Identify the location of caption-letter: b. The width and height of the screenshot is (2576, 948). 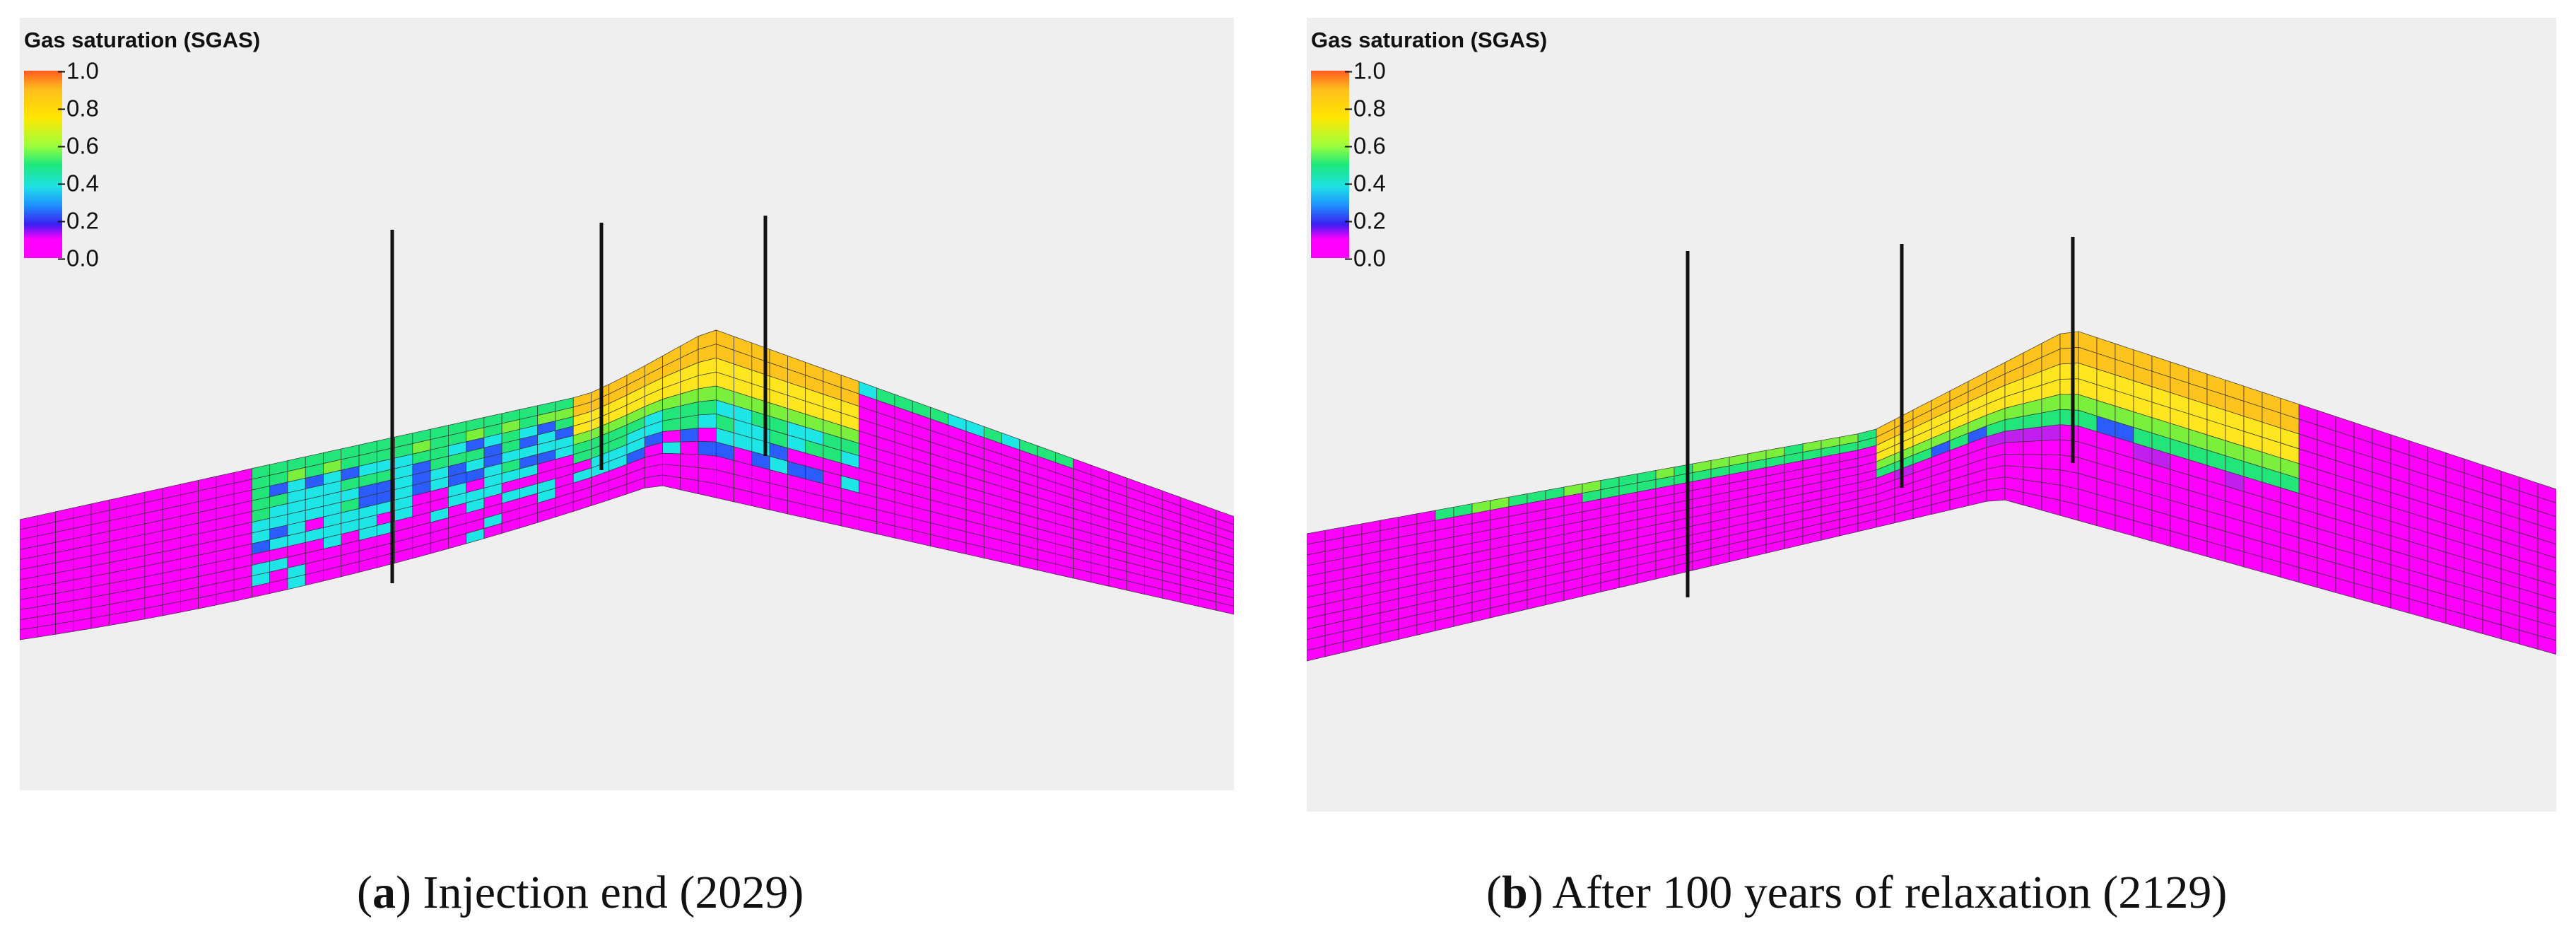
(1514, 892).